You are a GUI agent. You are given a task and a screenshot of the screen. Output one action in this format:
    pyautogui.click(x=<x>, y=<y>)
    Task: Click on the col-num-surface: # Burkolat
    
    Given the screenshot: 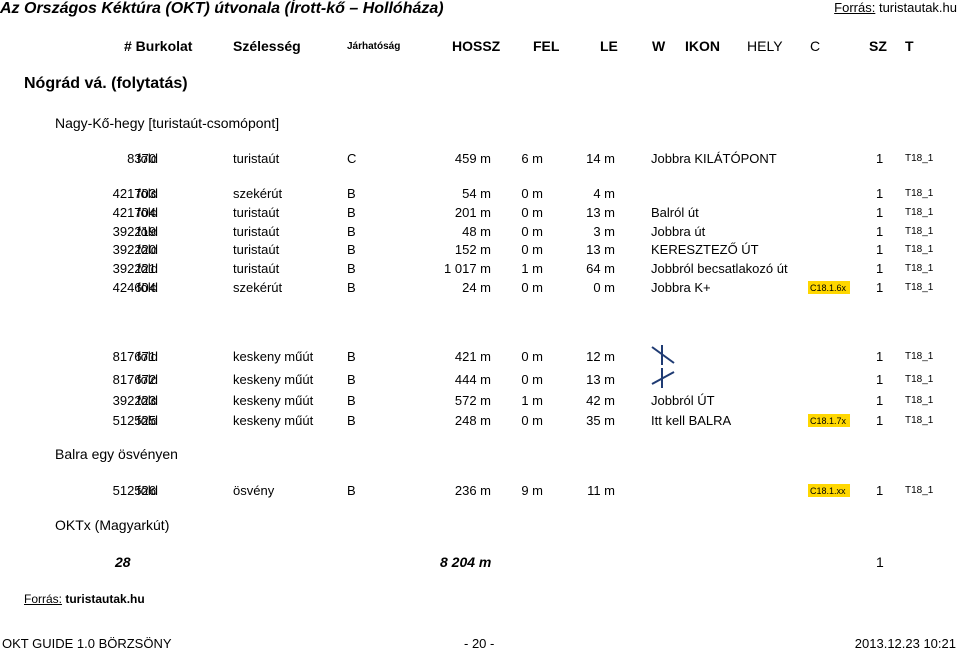 What is the action you would take?
    pyautogui.click(x=158, y=46)
    